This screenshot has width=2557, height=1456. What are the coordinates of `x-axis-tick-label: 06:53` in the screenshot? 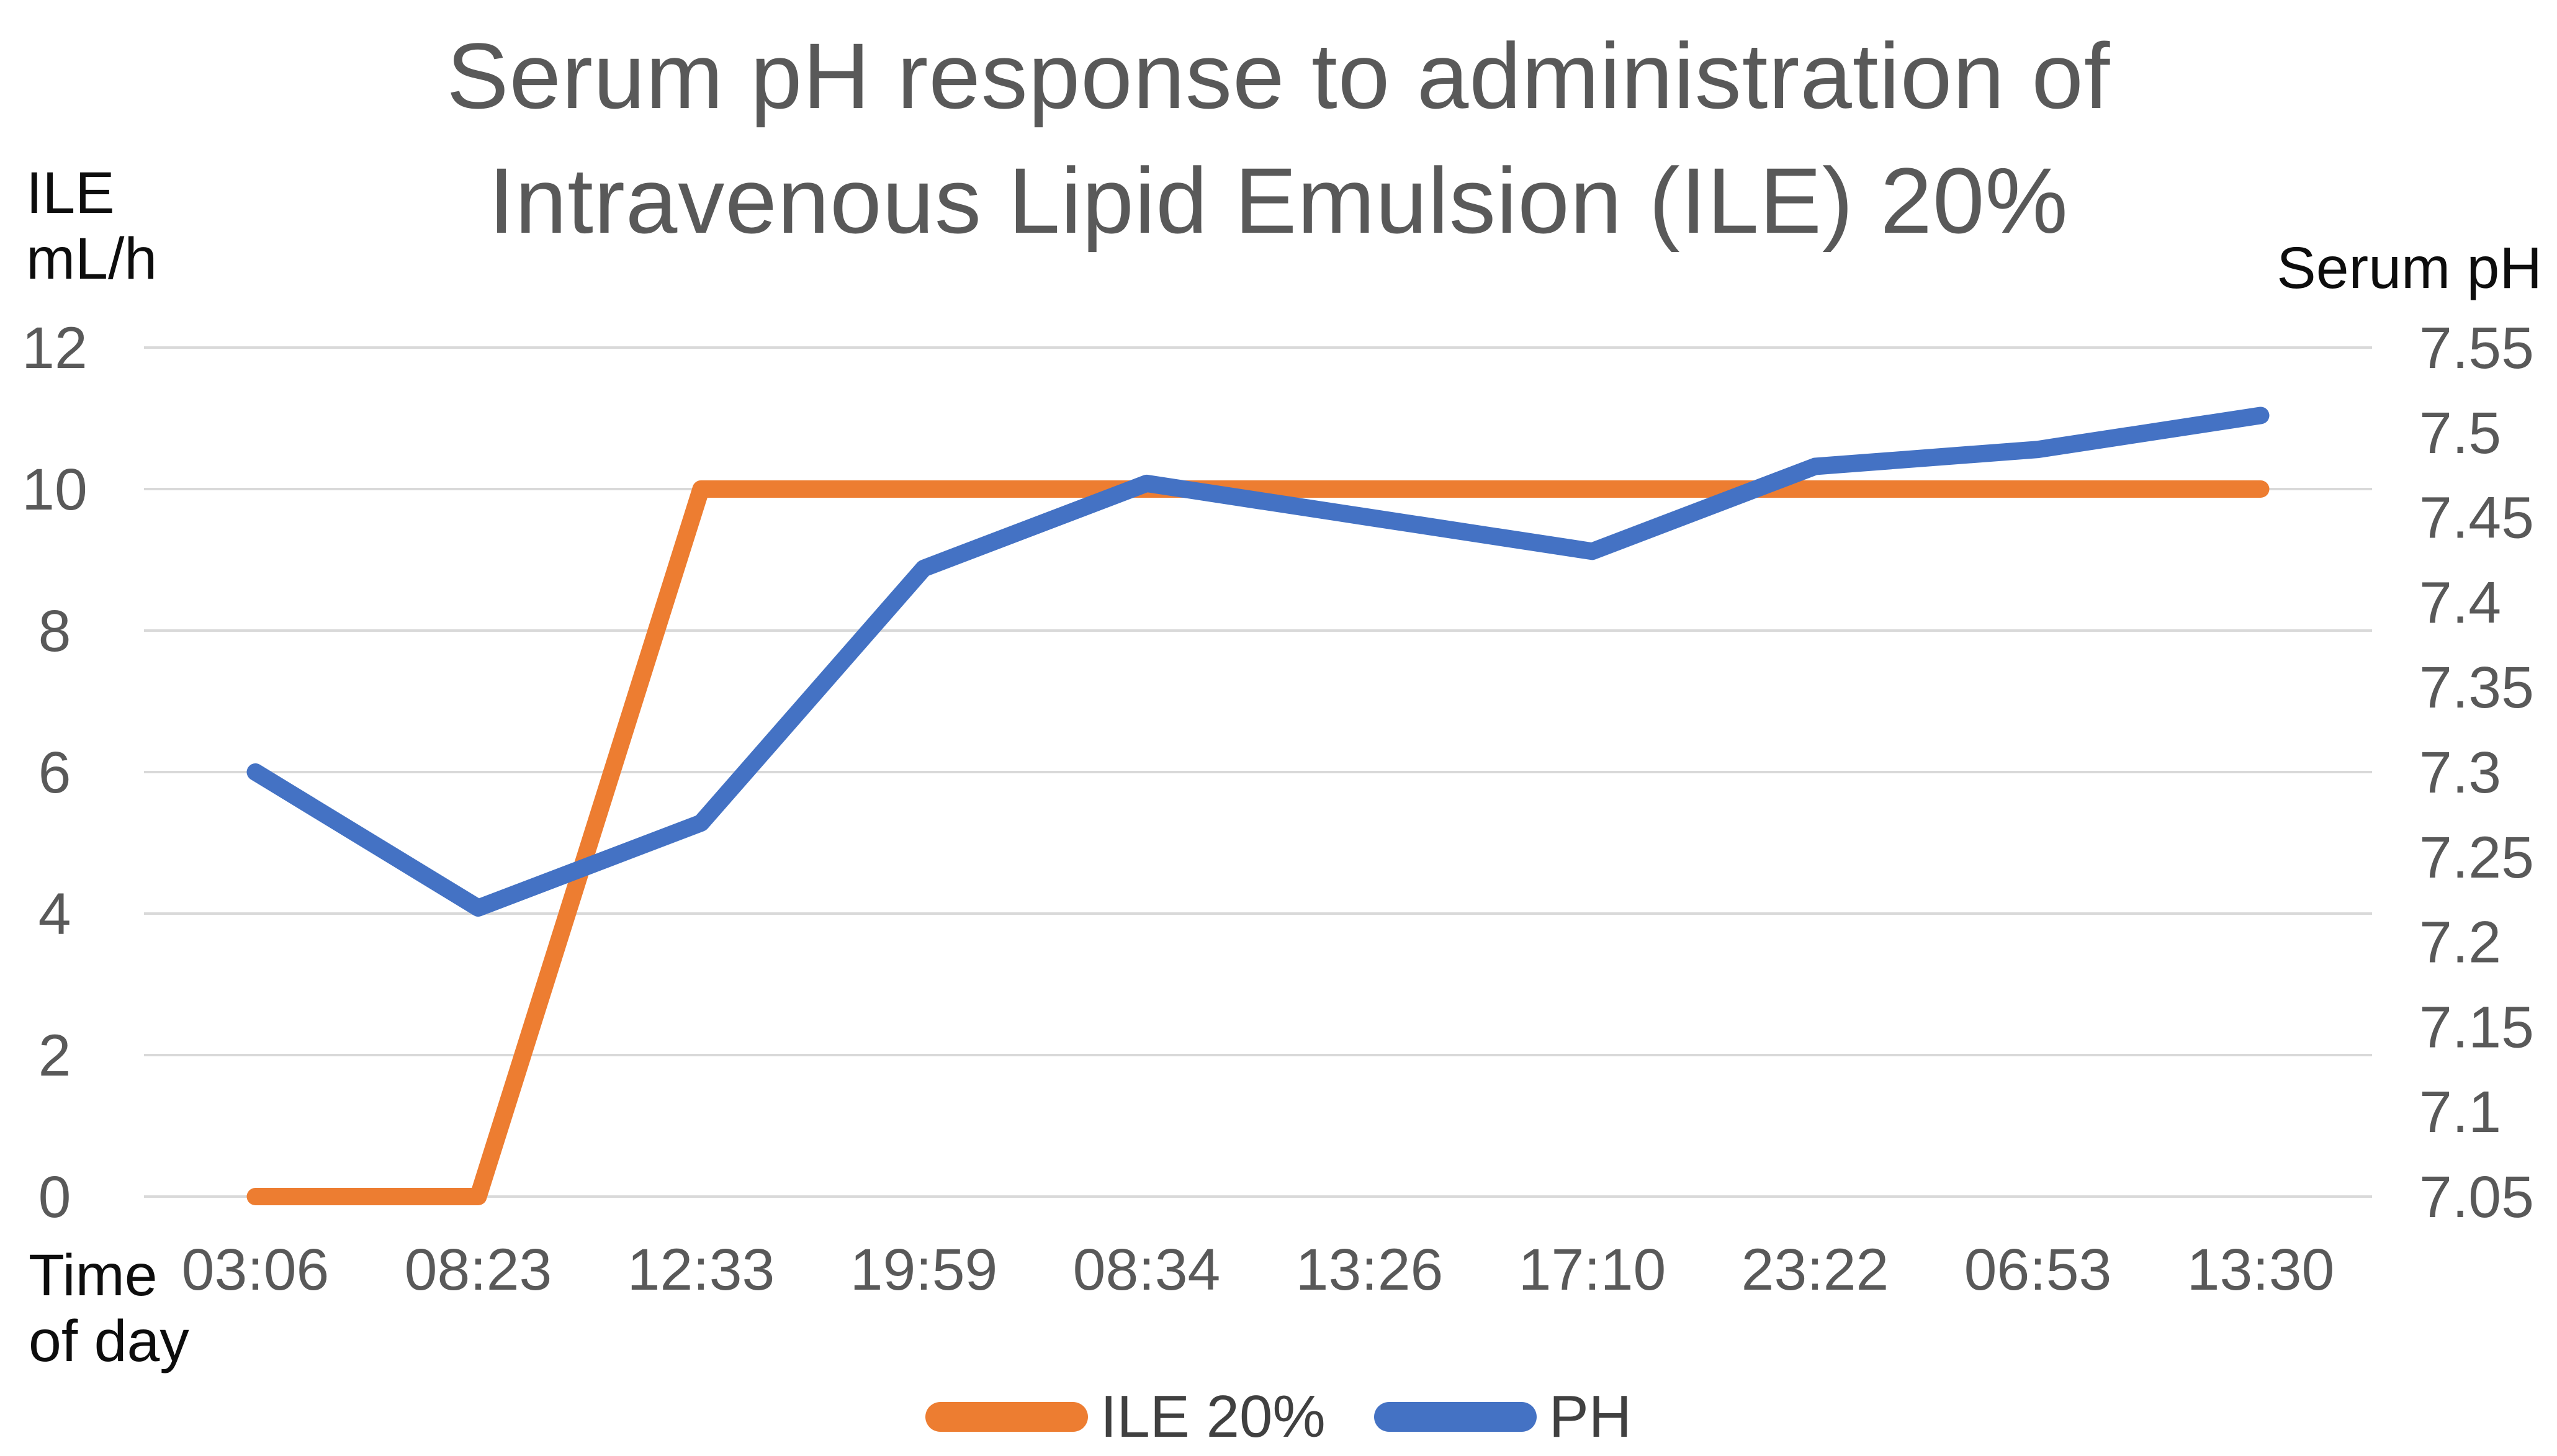 It's located at (2038, 1270).